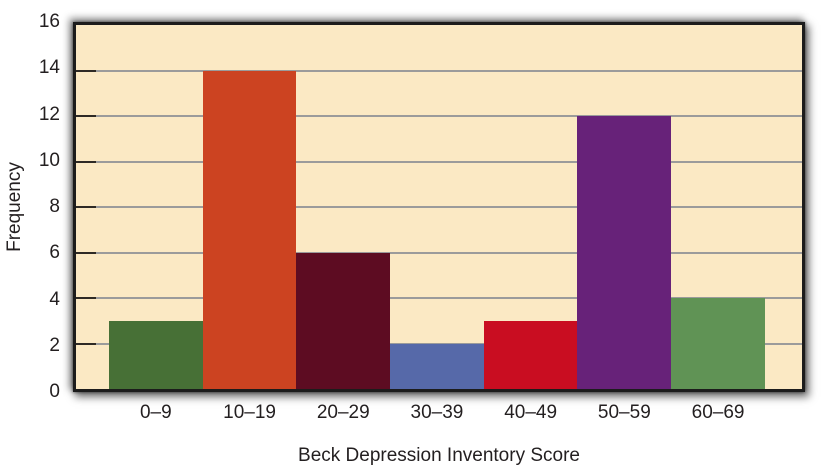  Describe the element at coordinates (49, 114) in the screenshot. I see `y-tick-label-12: 12` at that location.